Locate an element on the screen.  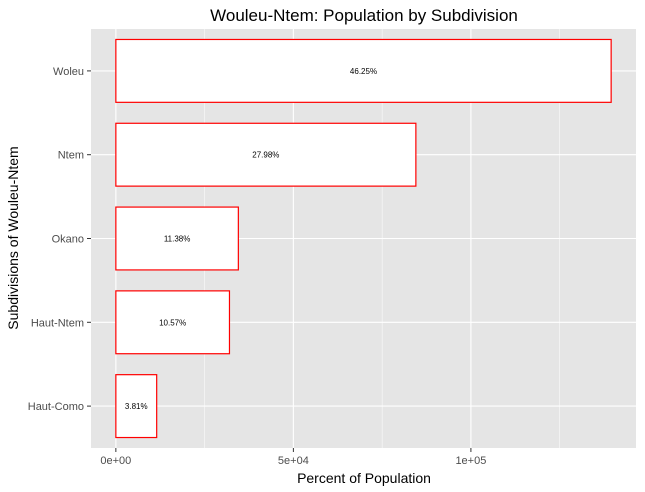
data-label: 27.98% is located at coordinates (265, 155).